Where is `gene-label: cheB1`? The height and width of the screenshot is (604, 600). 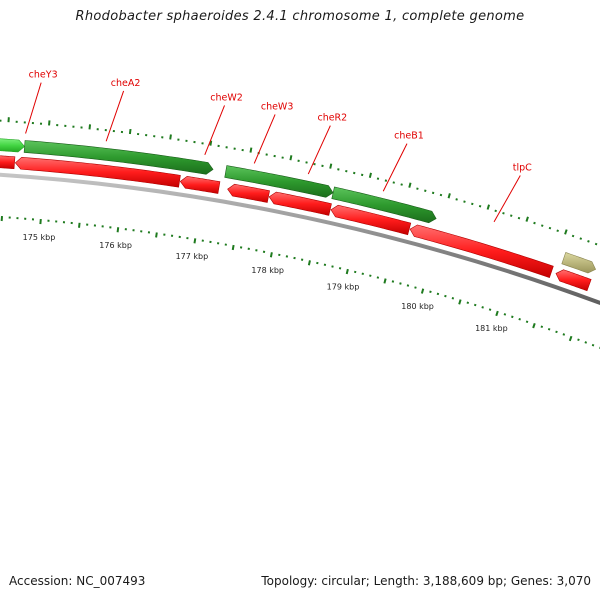 gene-label: cheB1 is located at coordinates (409, 136).